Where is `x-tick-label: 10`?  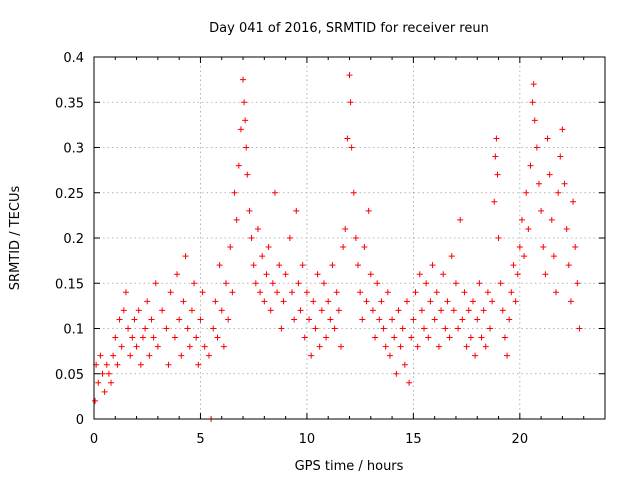 x-tick-label: 10 is located at coordinates (307, 439).